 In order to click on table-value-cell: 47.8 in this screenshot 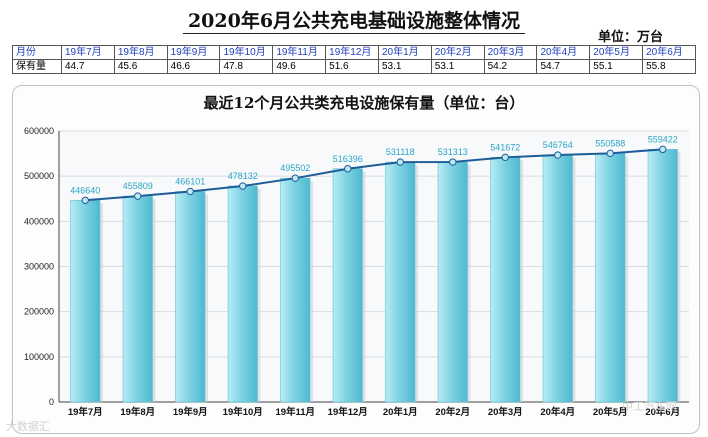, I will do `click(246, 66)`.